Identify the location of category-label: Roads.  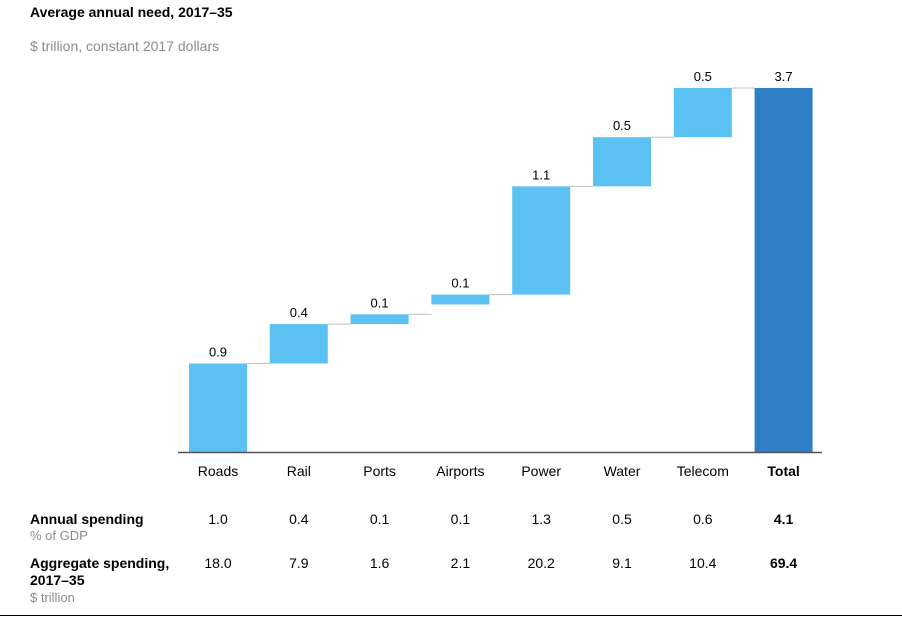
(218, 471).